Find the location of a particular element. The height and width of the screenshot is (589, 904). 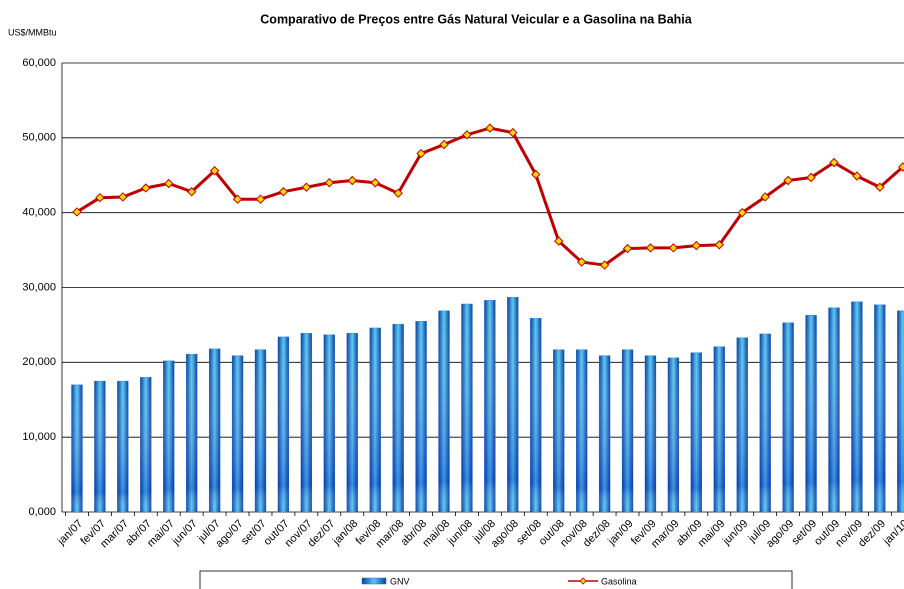

legend-box is located at coordinates (496, 579).